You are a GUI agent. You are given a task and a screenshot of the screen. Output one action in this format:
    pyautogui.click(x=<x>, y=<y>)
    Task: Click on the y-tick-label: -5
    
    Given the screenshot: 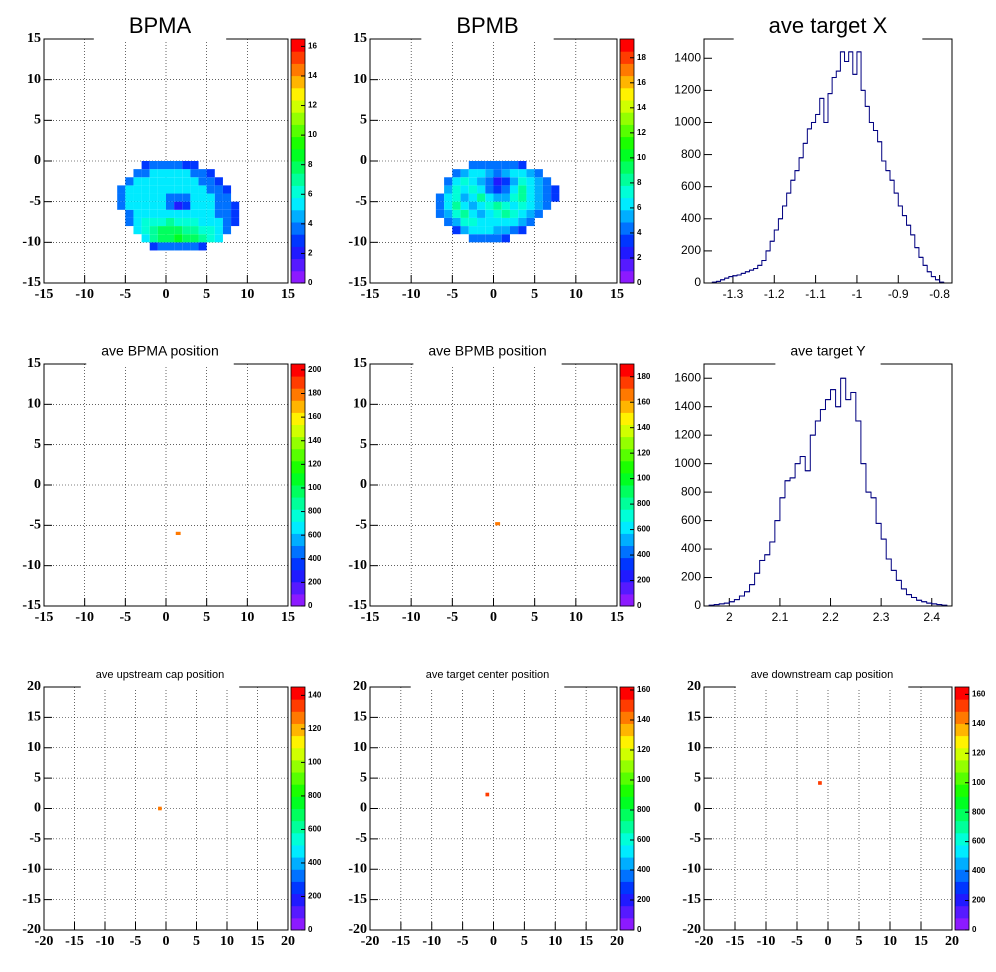 What is the action you would take?
    pyautogui.click(x=361, y=201)
    